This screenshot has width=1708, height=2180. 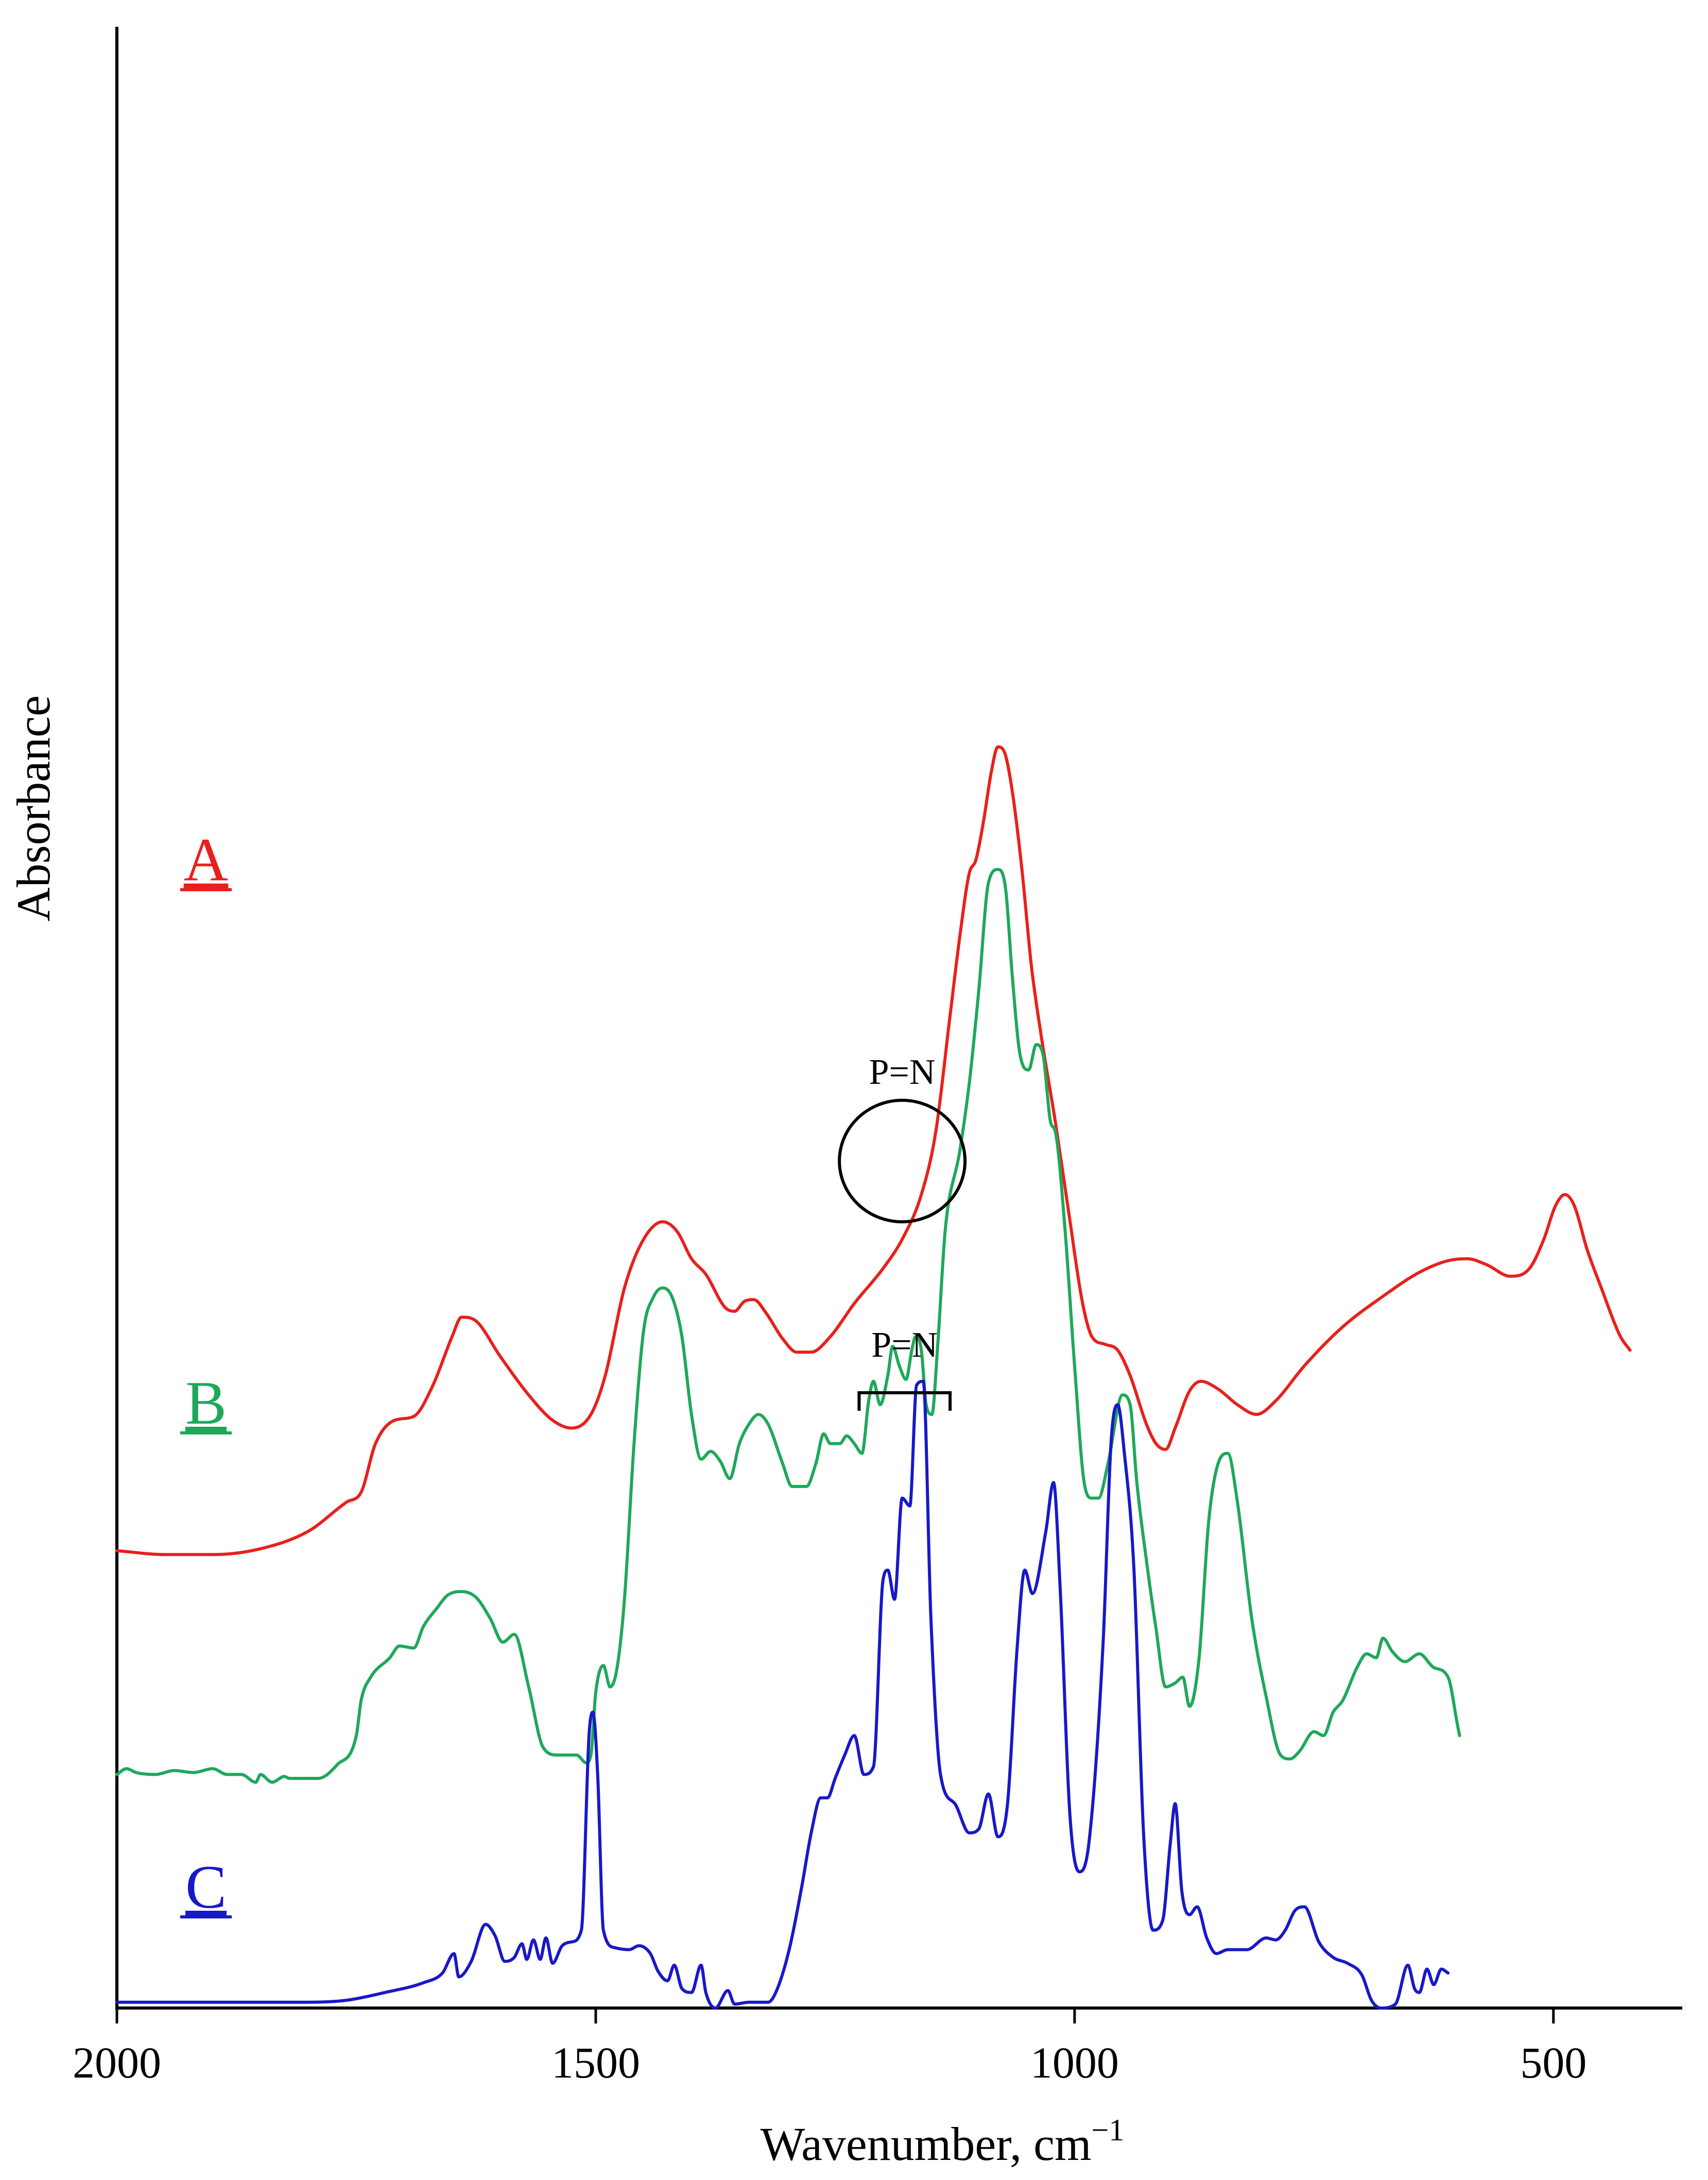 I want to click on series-labels: A B C, so click(x=206, y=1373).